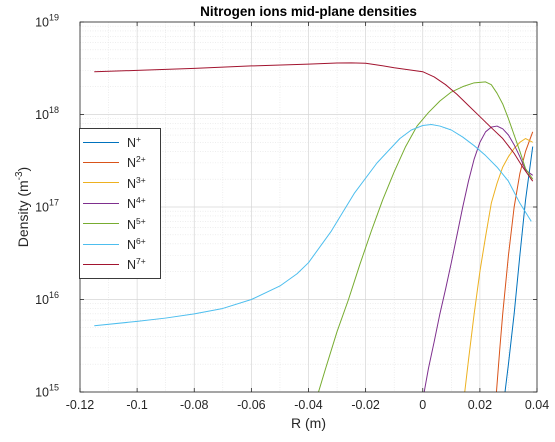 The image size is (555, 442). I want to click on legend-entry: N+, so click(120, 142).